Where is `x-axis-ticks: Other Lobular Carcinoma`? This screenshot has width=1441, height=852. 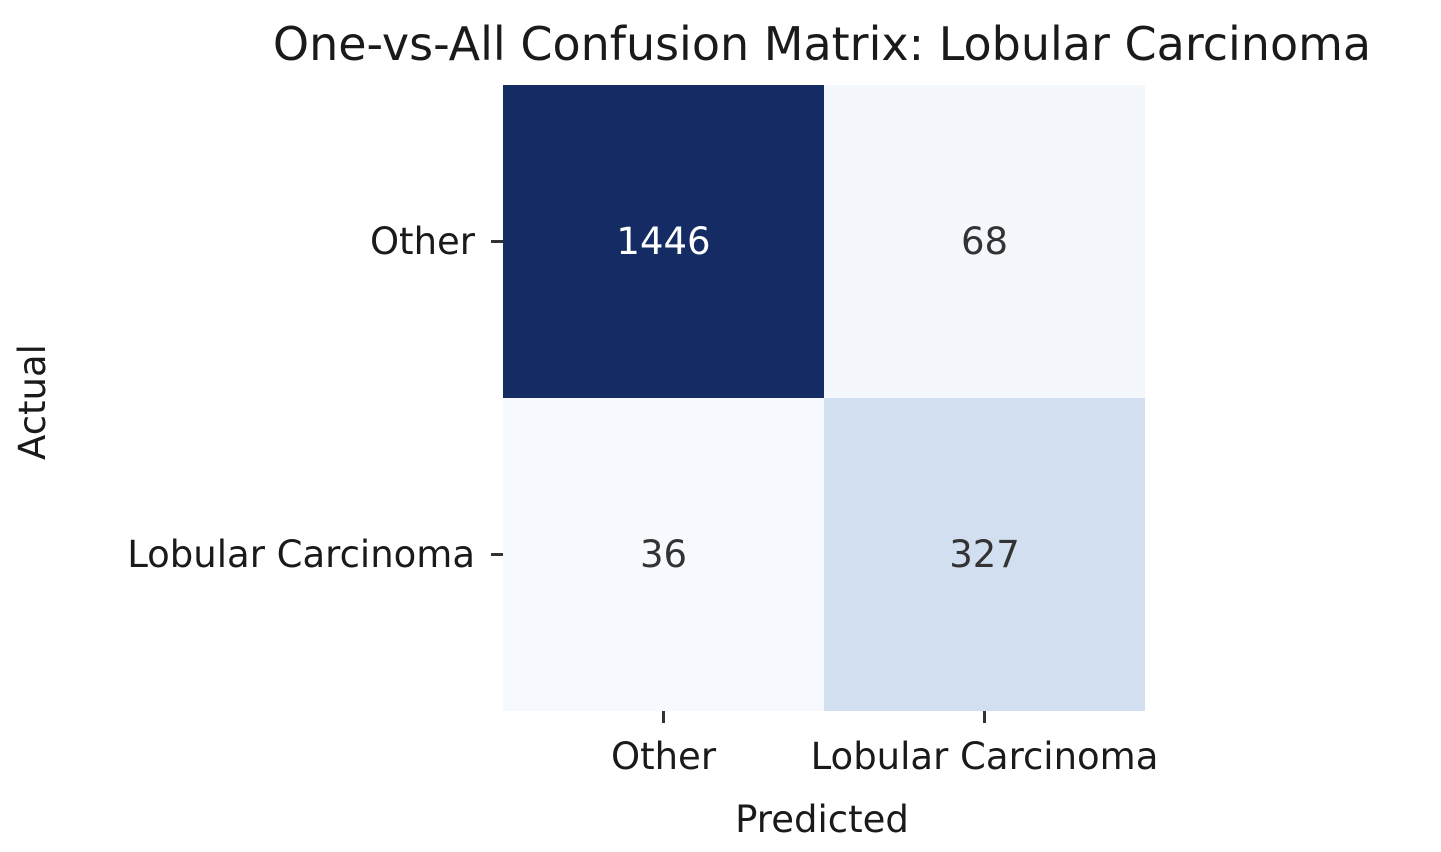 x-axis-ticks: Other Lobular Carcinoma is located at coordinates (884, 744).